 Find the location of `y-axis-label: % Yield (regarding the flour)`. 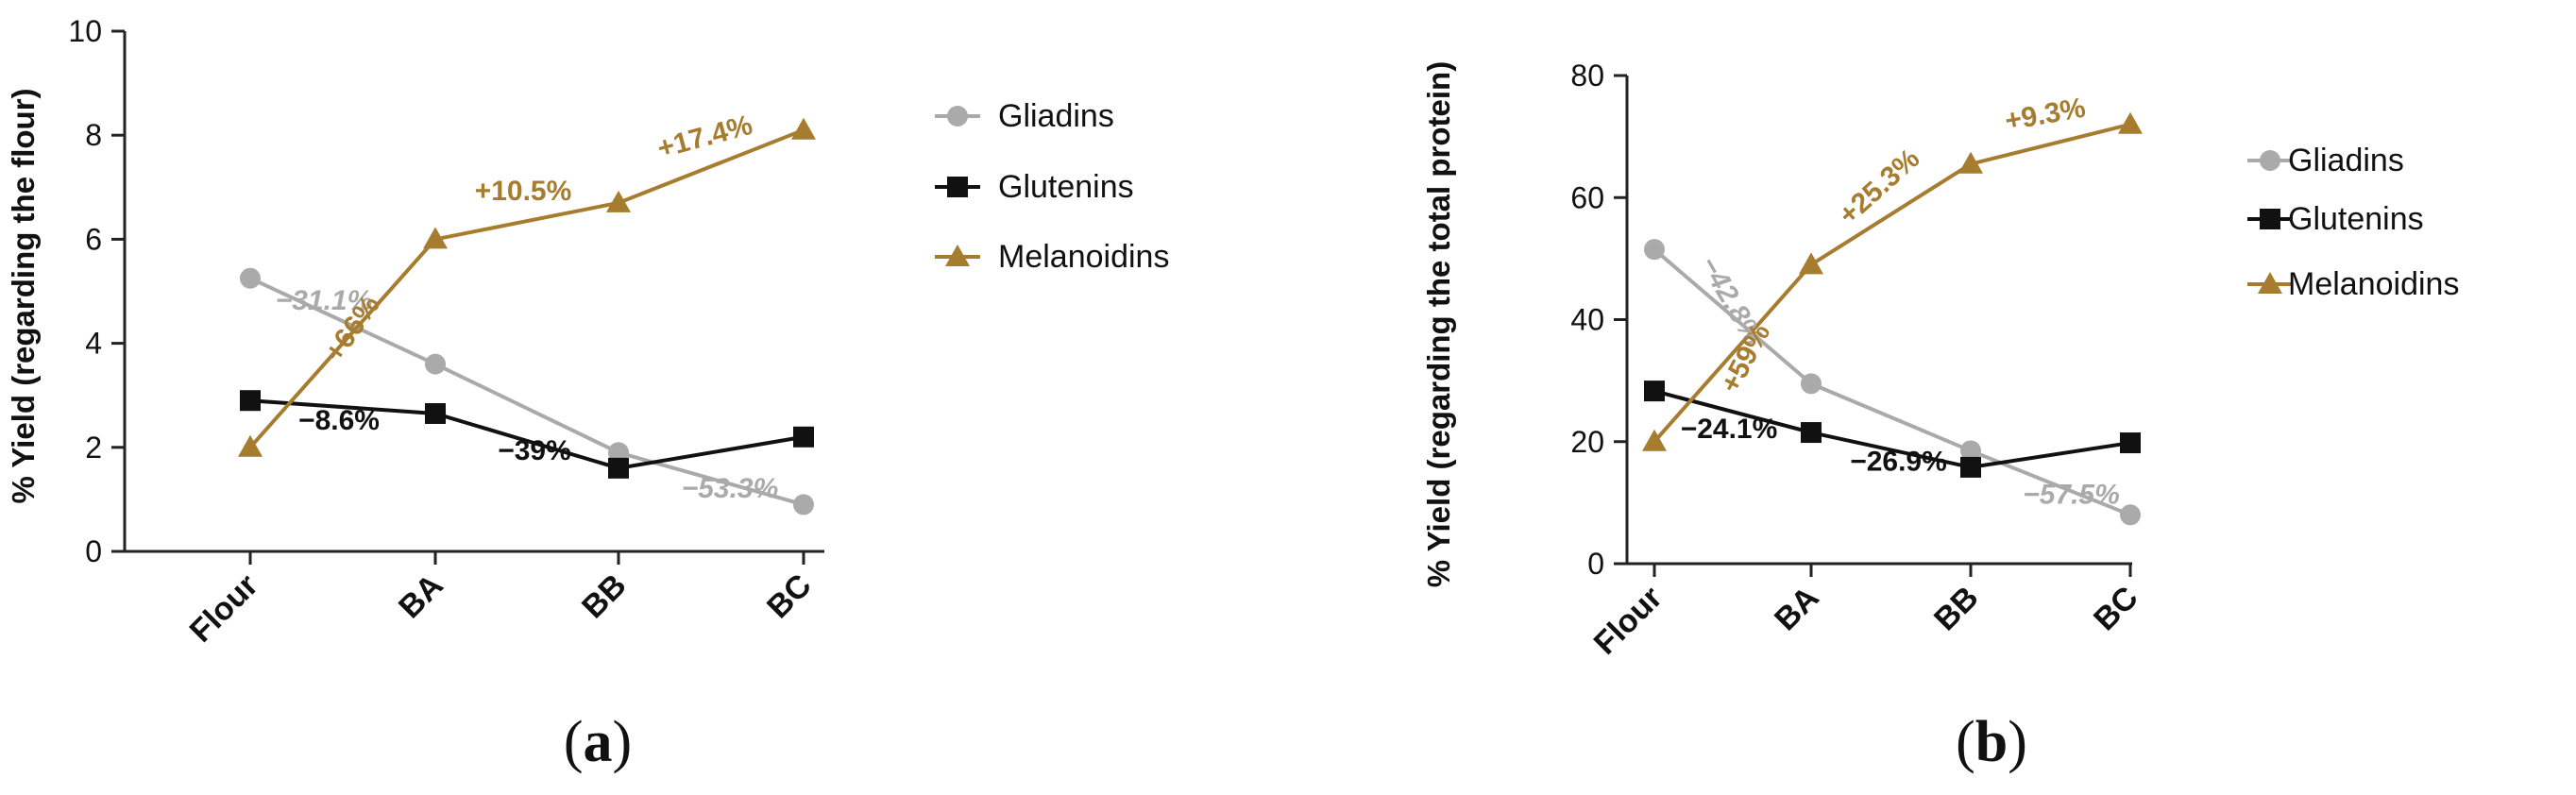

y-axis-label: % Yield (regarding the flour) is located at coordinates (23, 295).